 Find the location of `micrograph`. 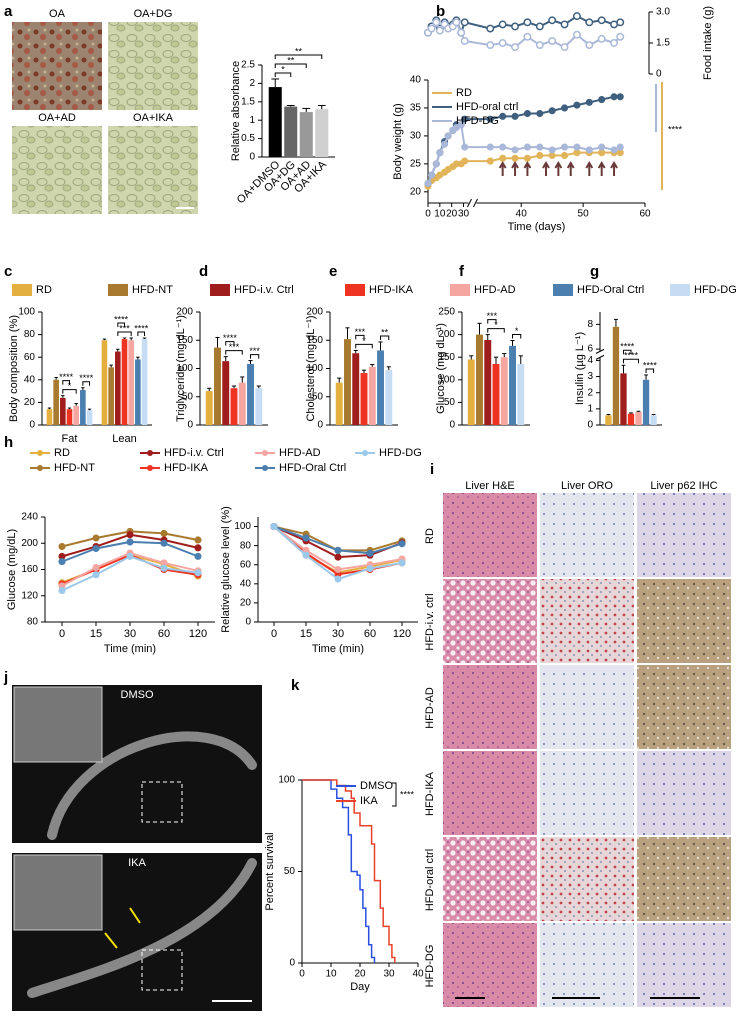

micrograph is located at coordinates (57, 66).